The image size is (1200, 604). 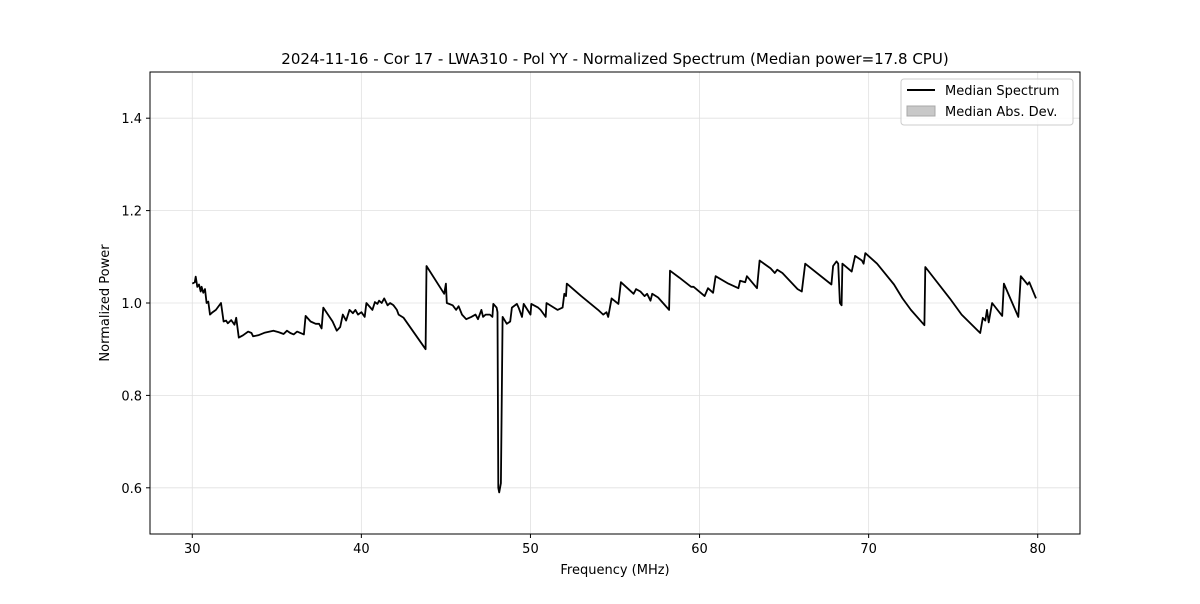 I want to click on x-axis-label: Frequency (MHz), so click(x=614, y=570).